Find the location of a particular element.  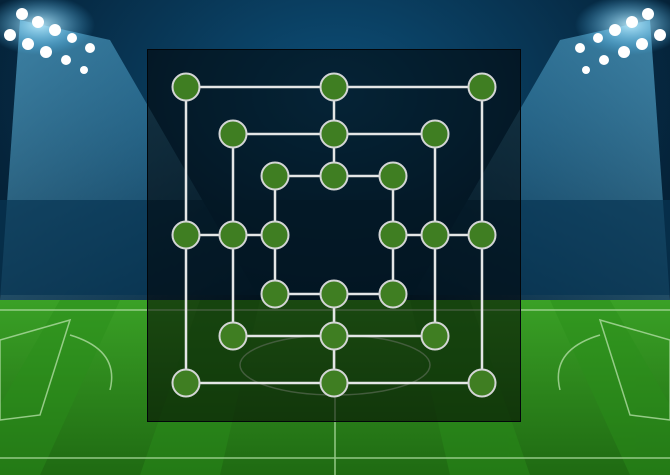

board-point-outer-right is located at coordinates (482, 235).